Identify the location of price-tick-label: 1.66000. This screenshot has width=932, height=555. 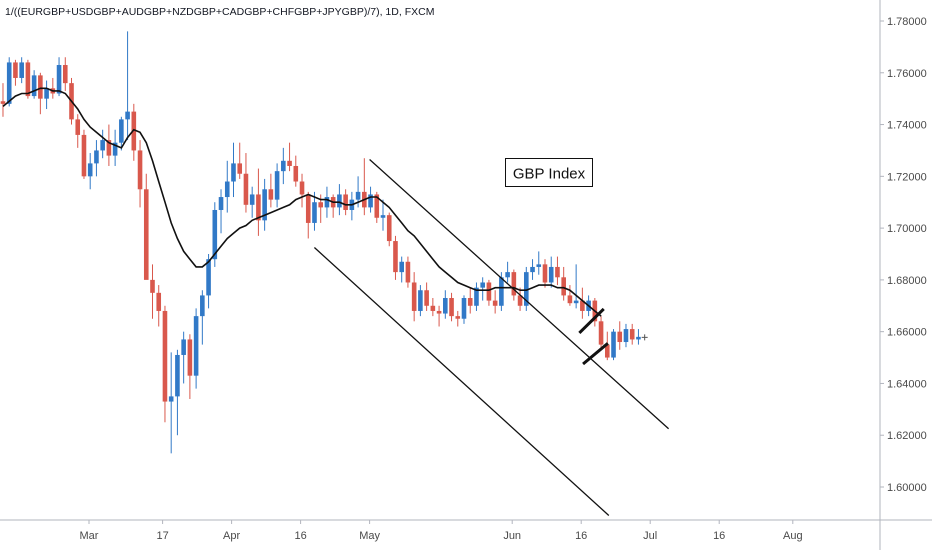
(907, 333).